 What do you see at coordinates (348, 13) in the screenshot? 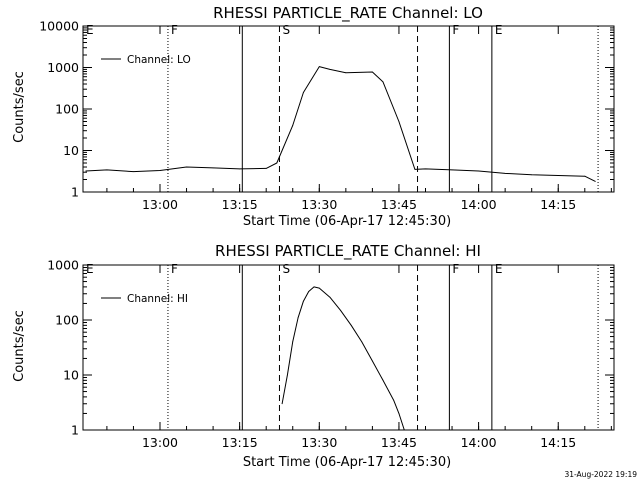
I see `chart-title-lo: RHESSI PARTICLE_RATE Channel: LO` at bounding box center [348, 13].